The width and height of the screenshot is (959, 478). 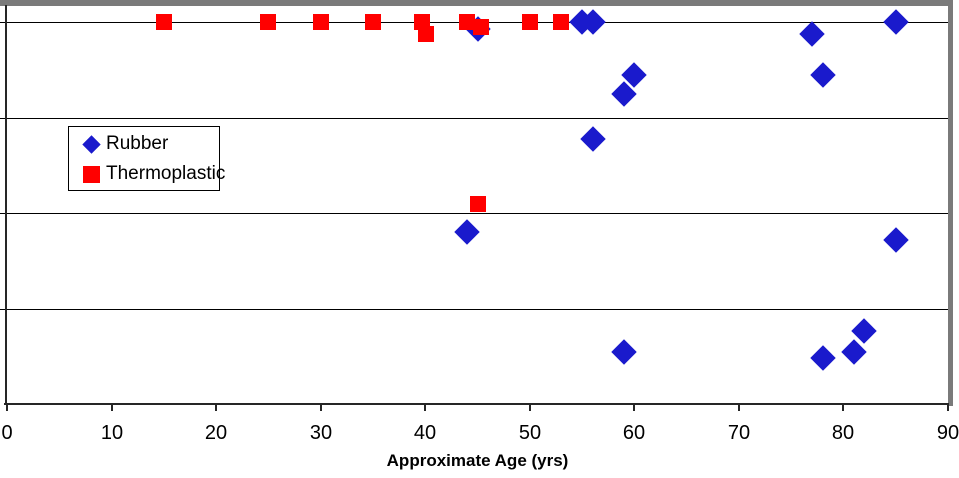 What do you see at coordinates (843, 433) in the screenshot?
I see `x-tick-label-80: 80` at bounding box center [843, 433].